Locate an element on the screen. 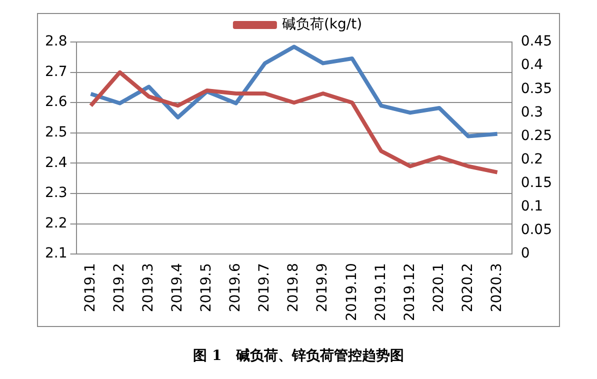 Image resolution: width=597 pixels, height=379 pixels. x-tick-label: 2020.1 is located at coordinates (438, 287).